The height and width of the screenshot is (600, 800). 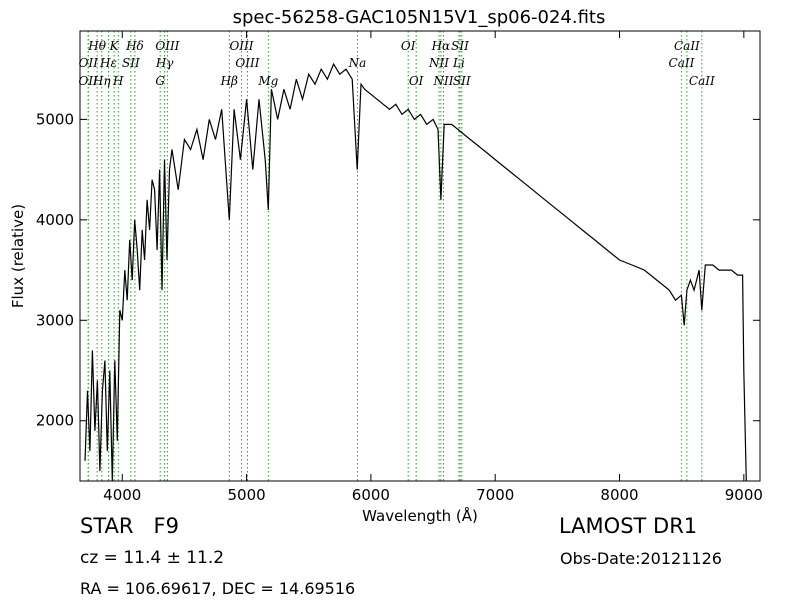 What do you see at coordinates (18, 256) in the screenshot?
I see `y-axis-label: Flux (relative)` at bounding box center [18, 256].